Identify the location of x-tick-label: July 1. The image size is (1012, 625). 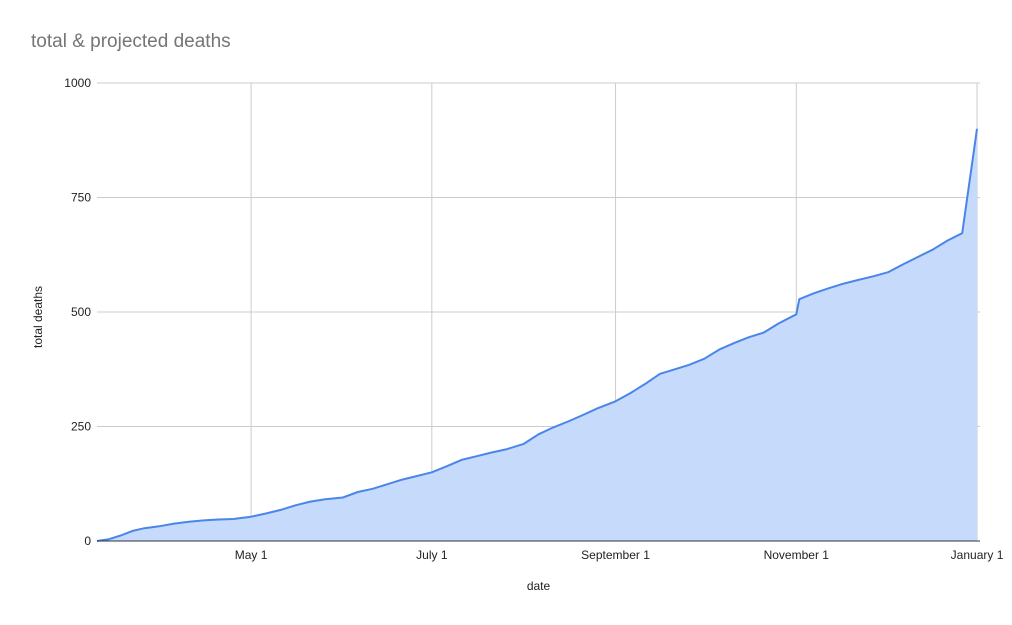
(432, 555).